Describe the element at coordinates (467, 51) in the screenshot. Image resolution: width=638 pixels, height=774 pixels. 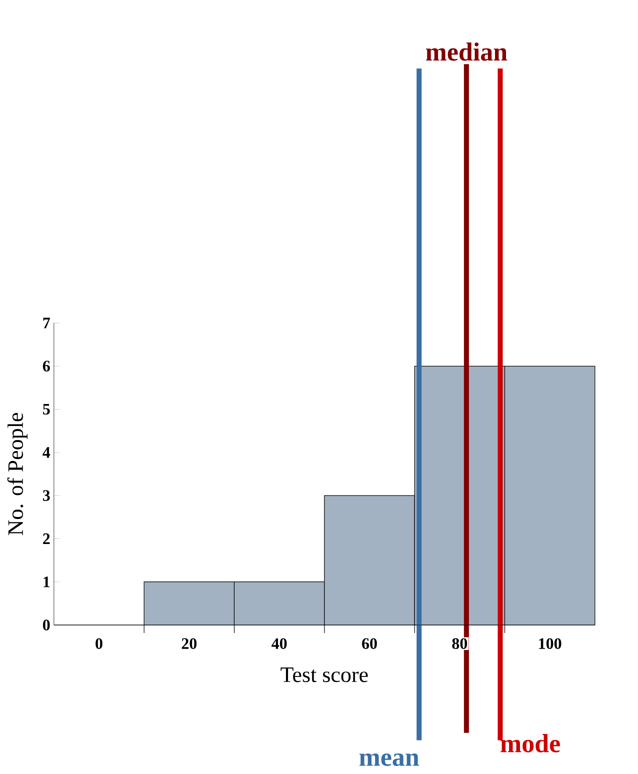
I see `ref-line-label: median` at that location.